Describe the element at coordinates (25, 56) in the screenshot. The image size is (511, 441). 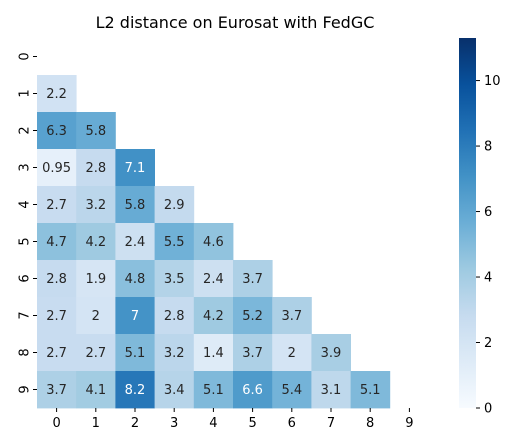
I see `y-tick-label: 0` at that location.